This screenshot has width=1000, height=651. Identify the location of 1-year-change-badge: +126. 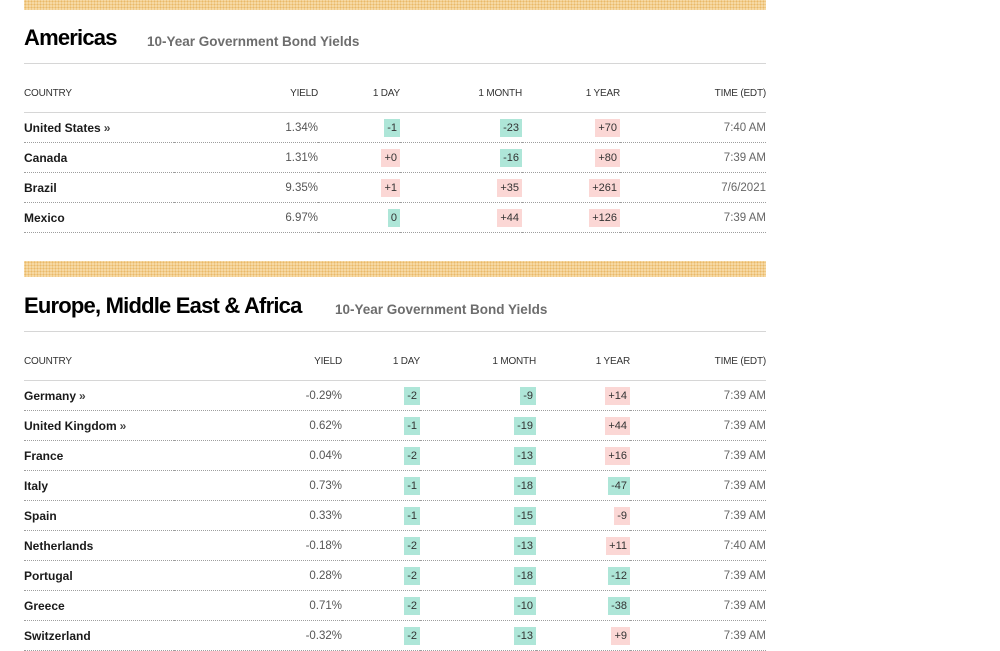
(604, 217).